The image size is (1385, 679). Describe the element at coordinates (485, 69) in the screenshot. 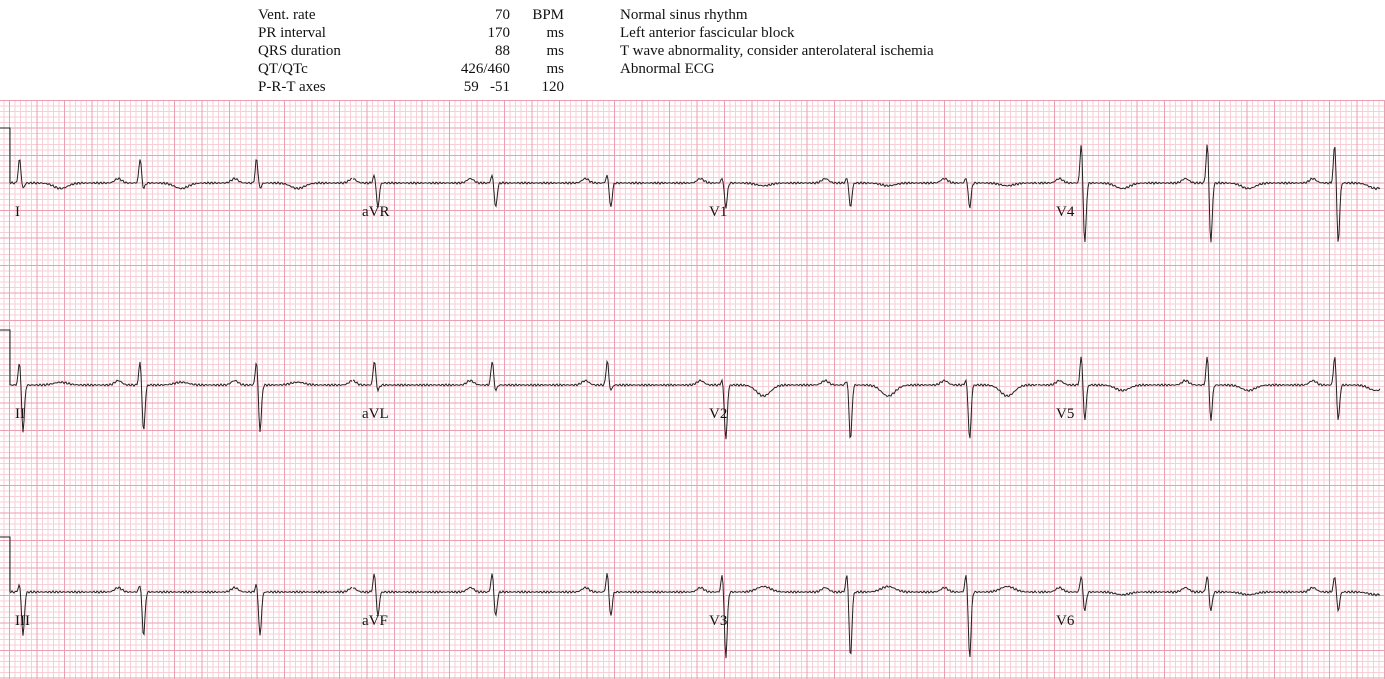

I see `measurement-value: 426/460` at that location.